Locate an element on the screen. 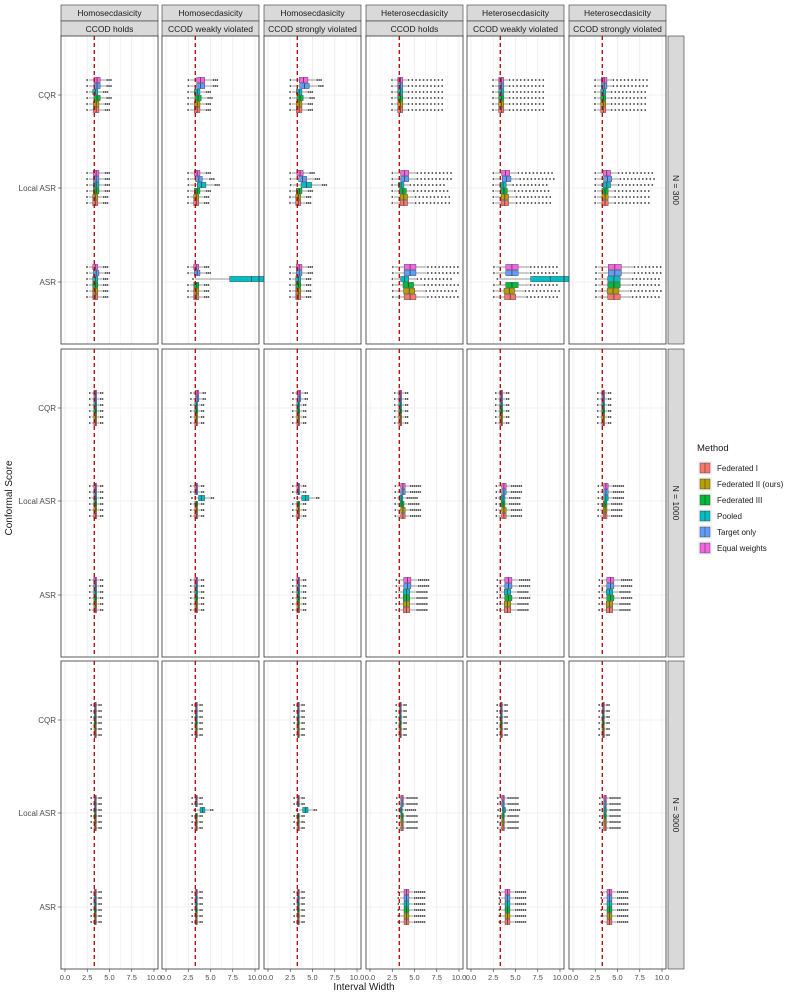 This screenshot has width=797, height=997. facet-panel: 0.0 2.5 5.0 7.5 10.0 is located at coordinates (415, 821).